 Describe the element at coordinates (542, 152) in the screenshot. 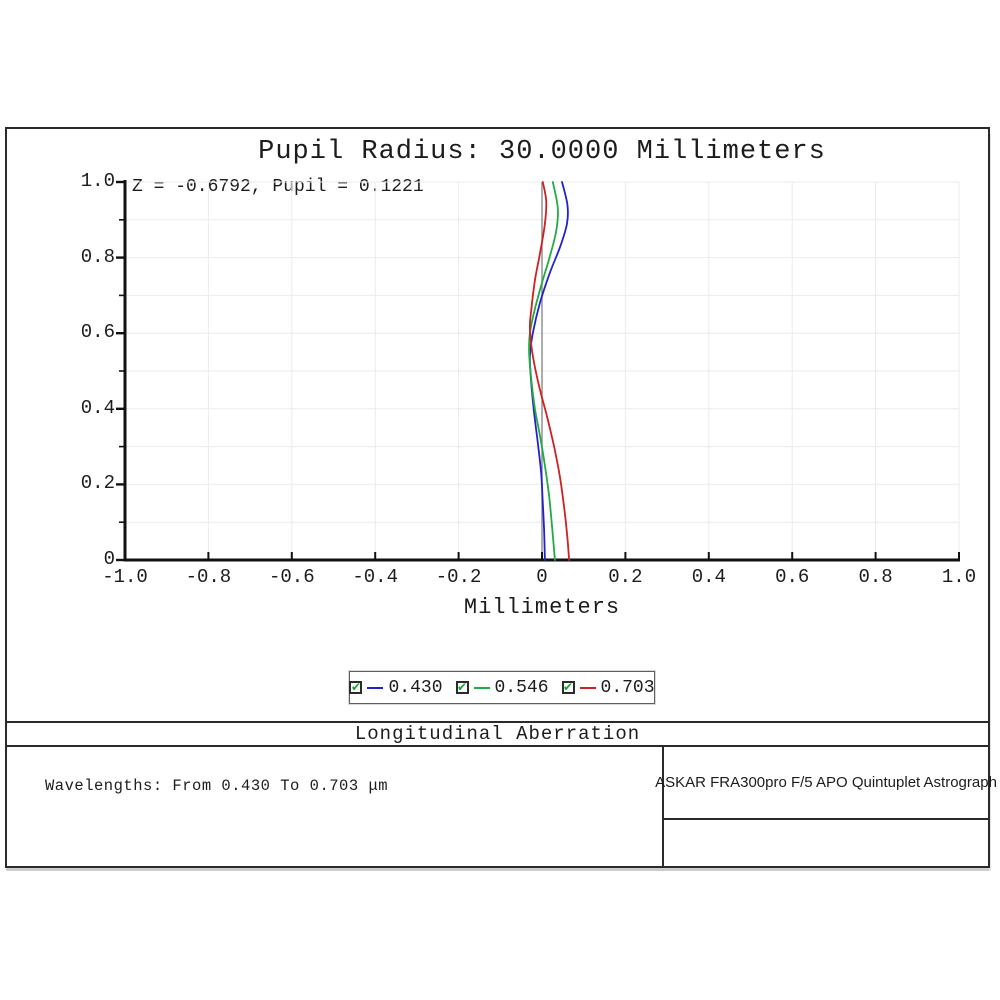

I see `chart-title: Pupil Radius: 30.0000 Millimeters` at that location.